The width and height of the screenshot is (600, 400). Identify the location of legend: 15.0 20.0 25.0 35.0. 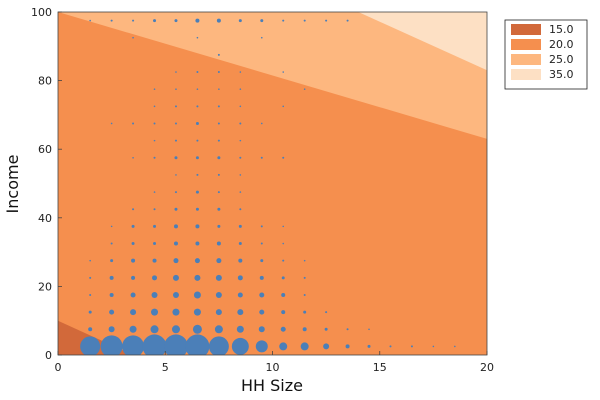
(546, 54).